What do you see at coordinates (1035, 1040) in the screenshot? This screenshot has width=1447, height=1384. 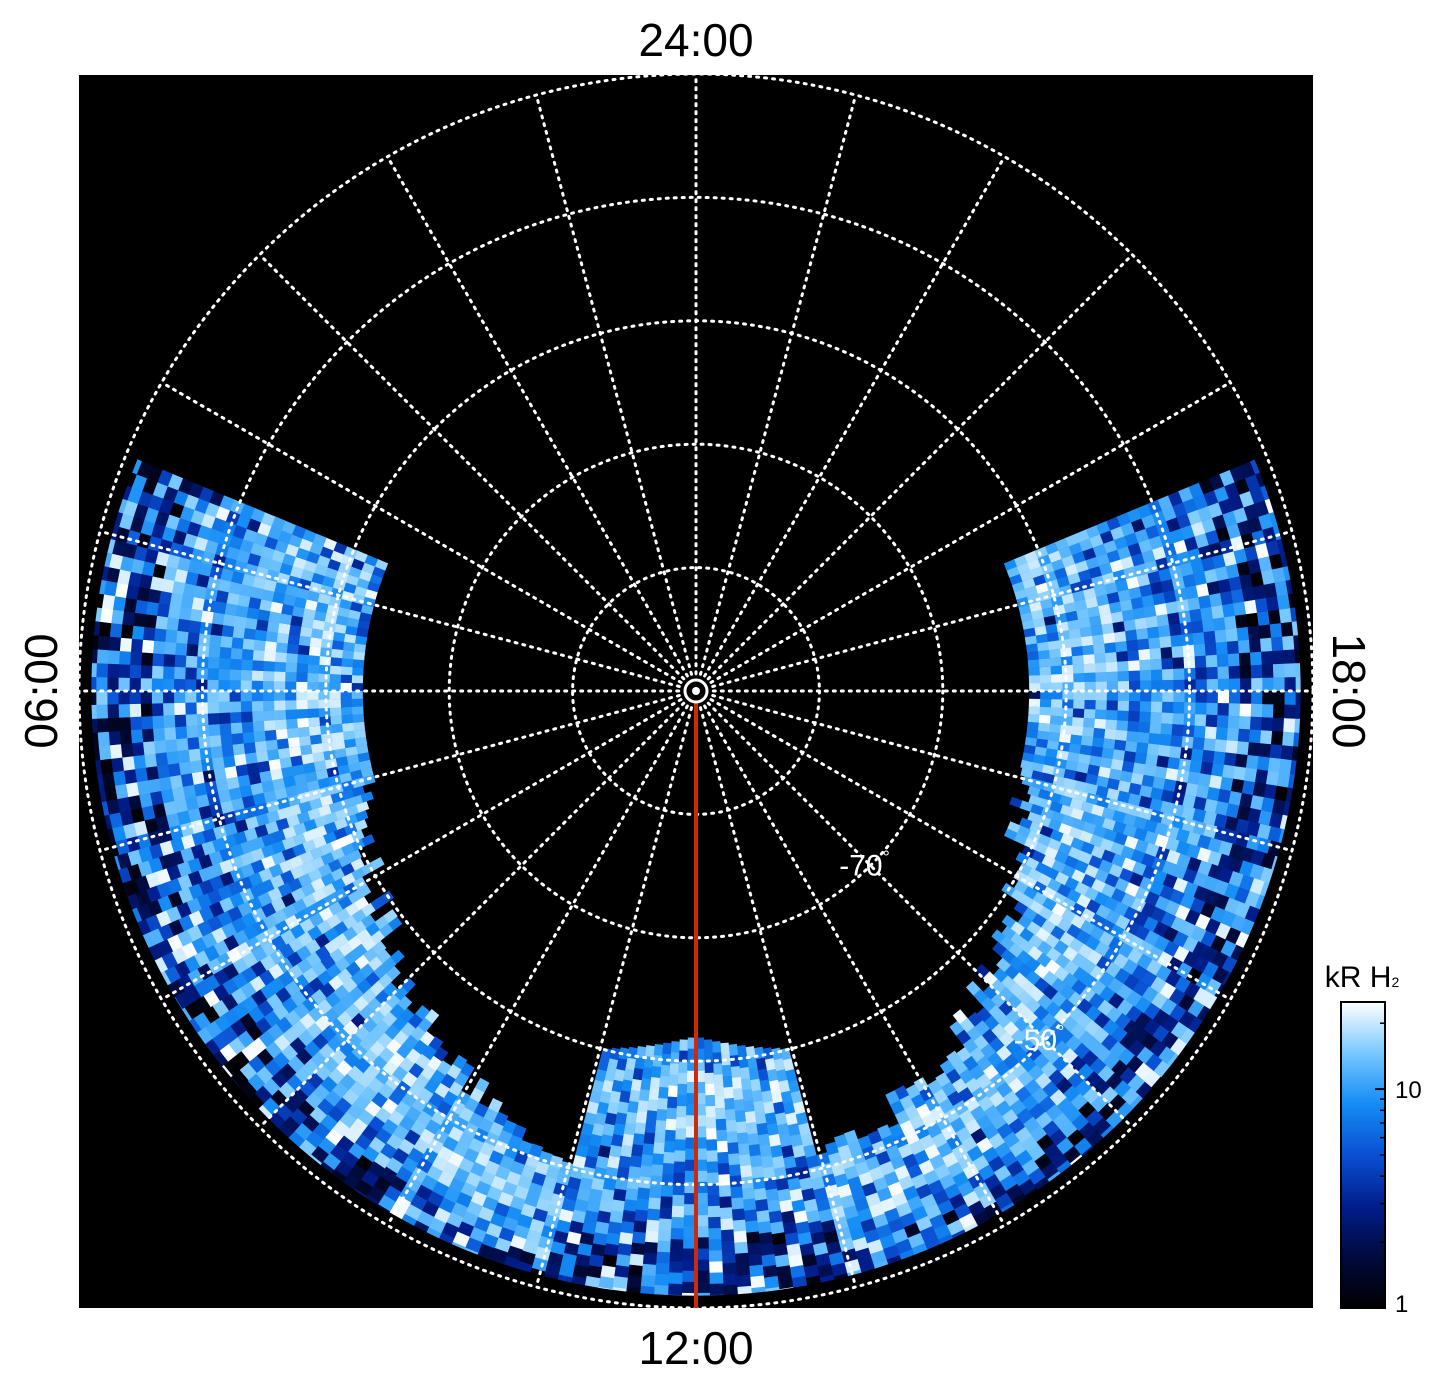 I see `latitude-label-value: -50` at bounding box center [1035, 1040].